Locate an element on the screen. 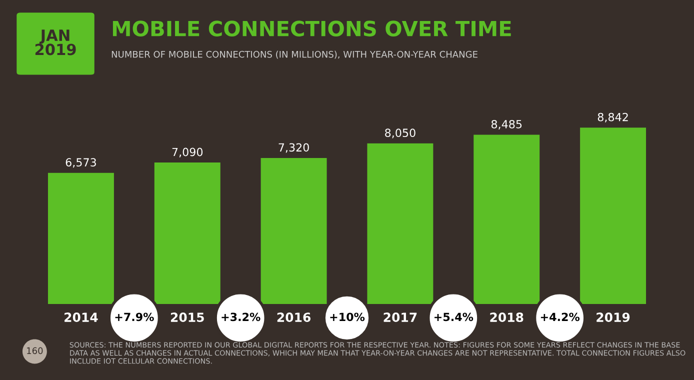 Image resolution: width=694 pixels, height=380 pixels. data-label: 8,485 is located at coordinates (506, 125).